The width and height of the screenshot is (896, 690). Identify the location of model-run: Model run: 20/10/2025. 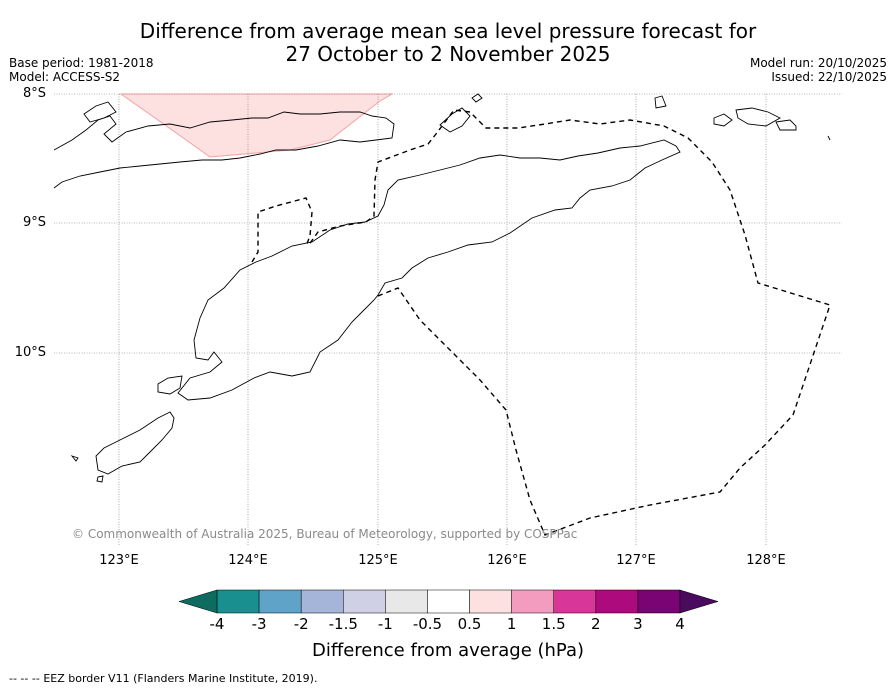
(818, 63).